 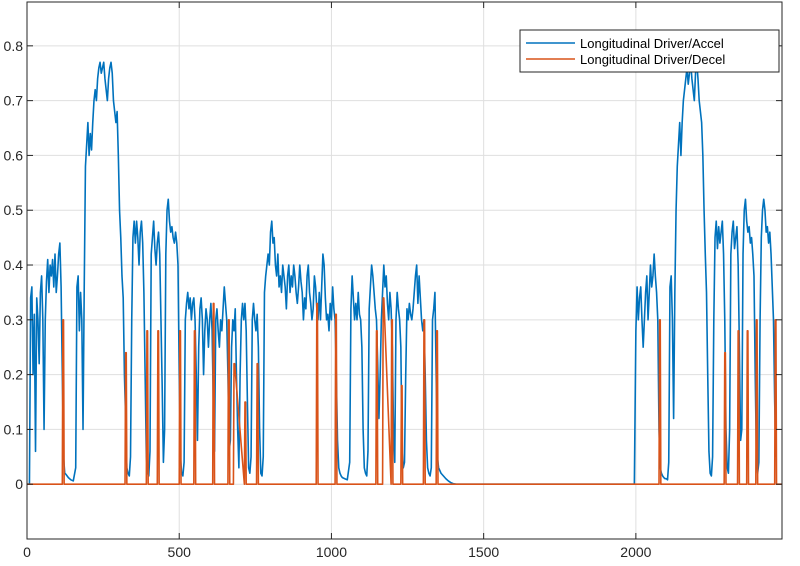 I want to click on y-tick-label: 0, so click(x=19, y=484).